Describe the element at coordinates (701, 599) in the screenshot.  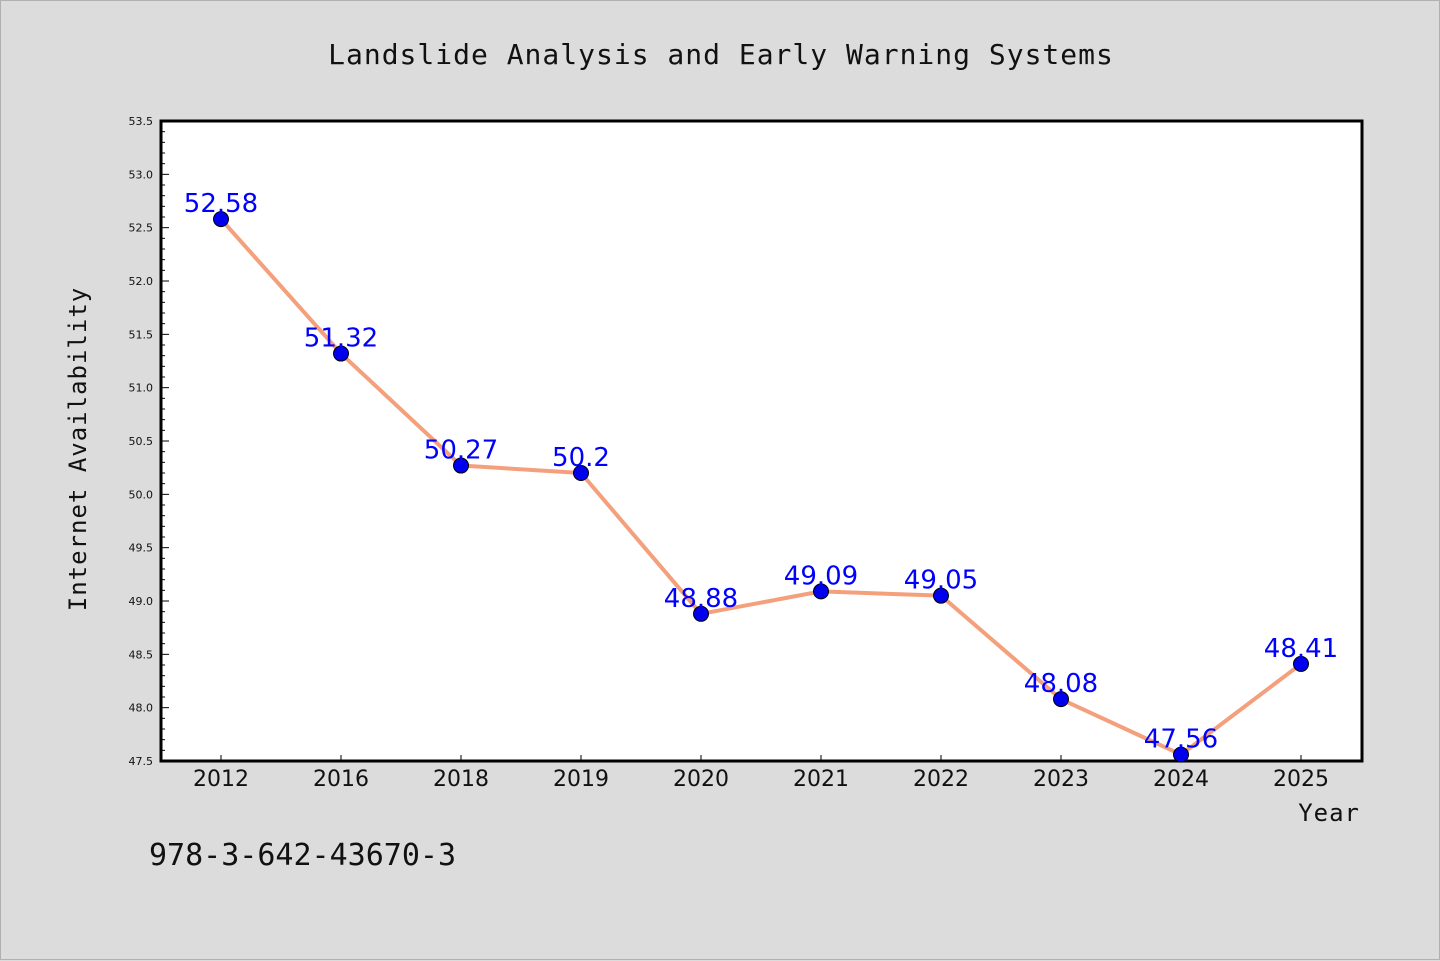
I see `data-label: 48.88` at that location.